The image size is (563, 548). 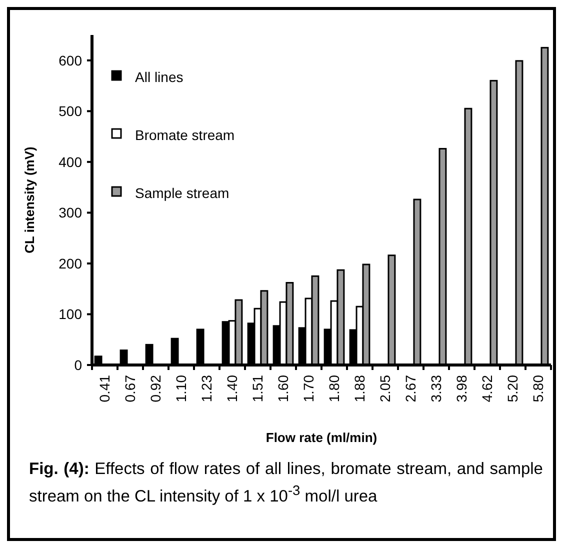 What do you see at coordinates (308, 388) in the screenshot?
I see `x-tick-label: 1.70` at bounding box center [308, 388].